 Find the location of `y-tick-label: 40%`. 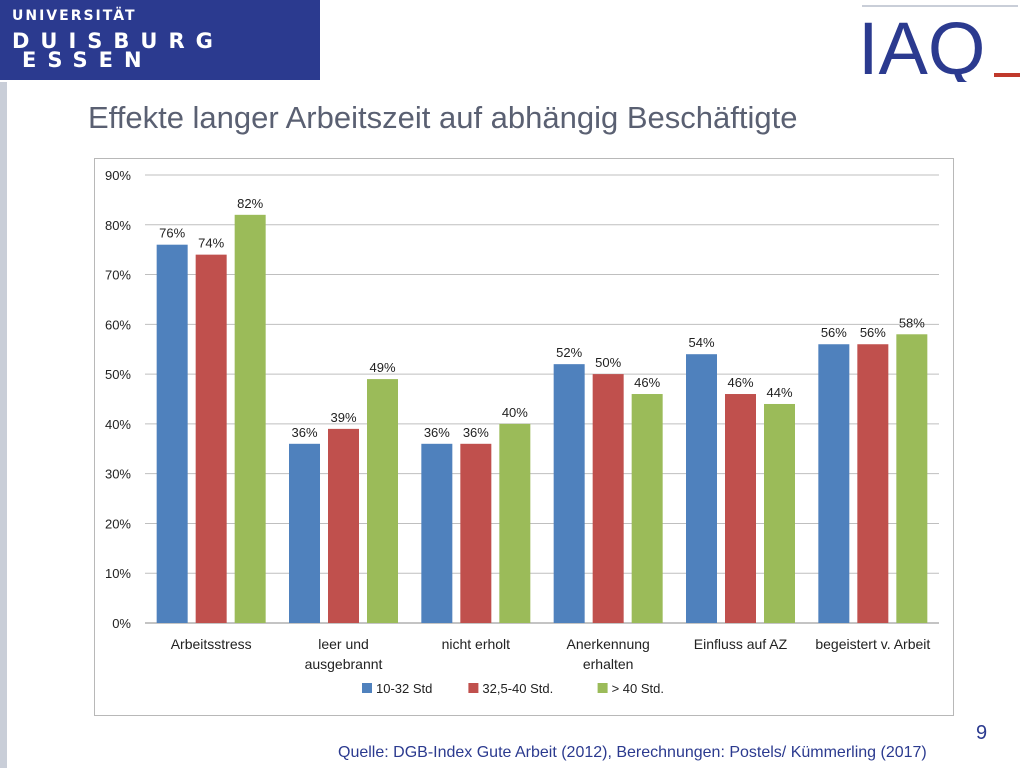

y-tick-label: 40% is located at coordinates (118, 424).